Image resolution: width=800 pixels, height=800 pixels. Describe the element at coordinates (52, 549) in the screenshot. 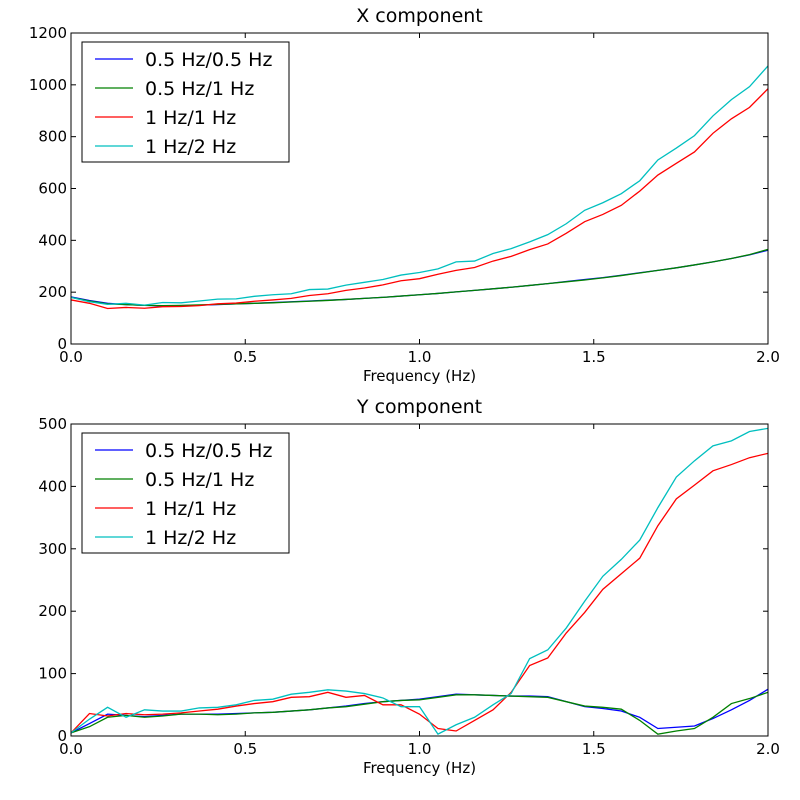

I see `y-tick-label: 300` at that location.